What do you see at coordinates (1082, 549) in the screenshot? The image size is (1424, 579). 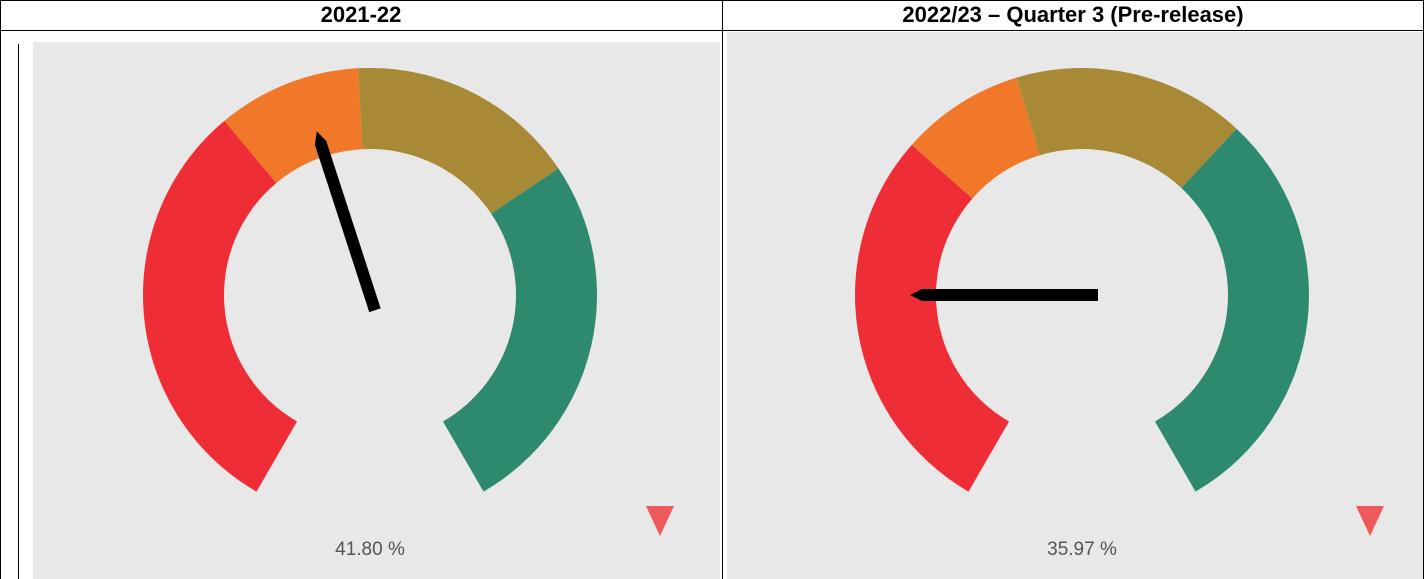 I see `gauge-value: 35.97 %` at bounding box center [1082, 549].